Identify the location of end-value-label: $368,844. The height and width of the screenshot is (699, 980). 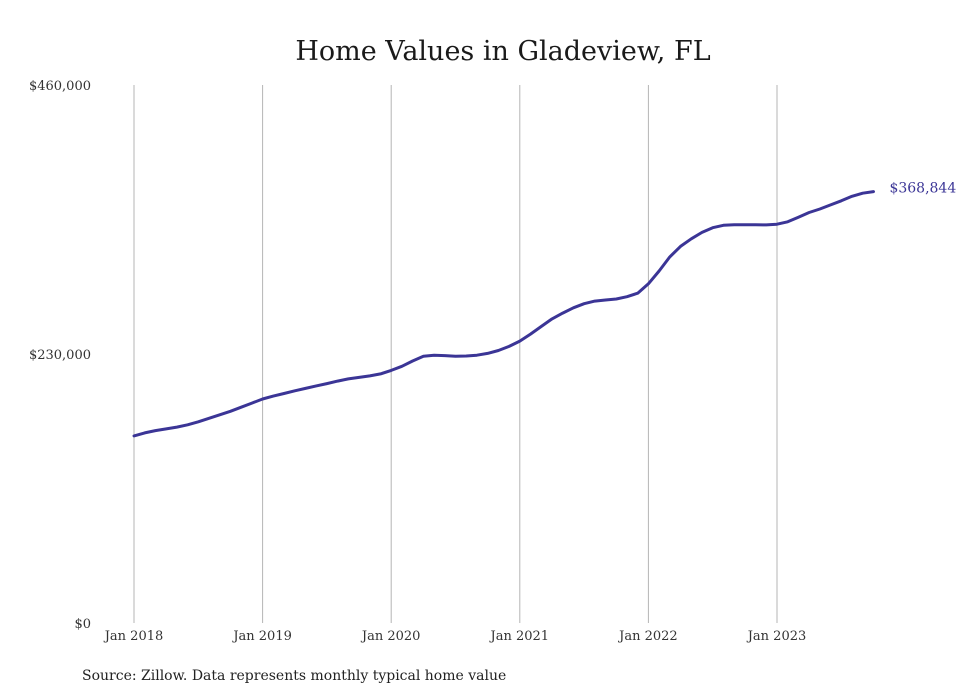
(922, 189).